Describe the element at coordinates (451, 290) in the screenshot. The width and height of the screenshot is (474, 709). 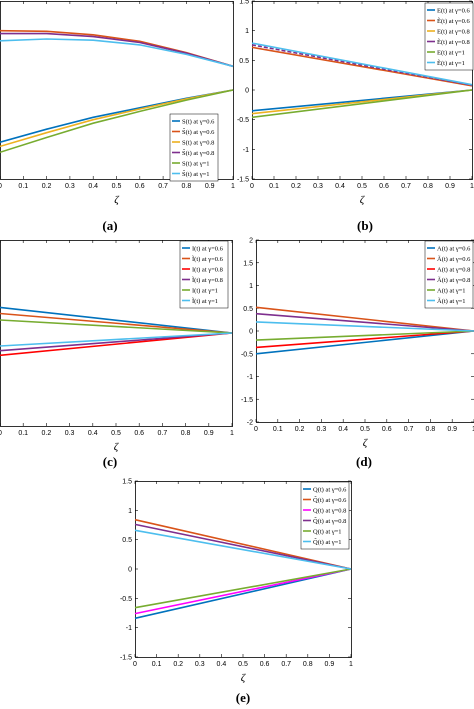
I see `legend-entry: A(t) at γ=1` at that location.